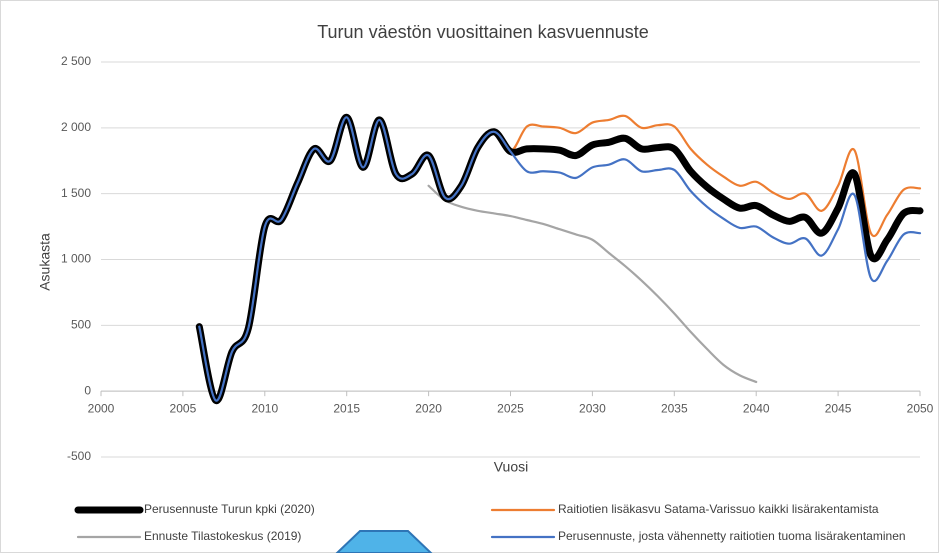  Describe the element at coordinates (428, 408) in the screenshot. I see `x-tick-label: 2020` at that location.